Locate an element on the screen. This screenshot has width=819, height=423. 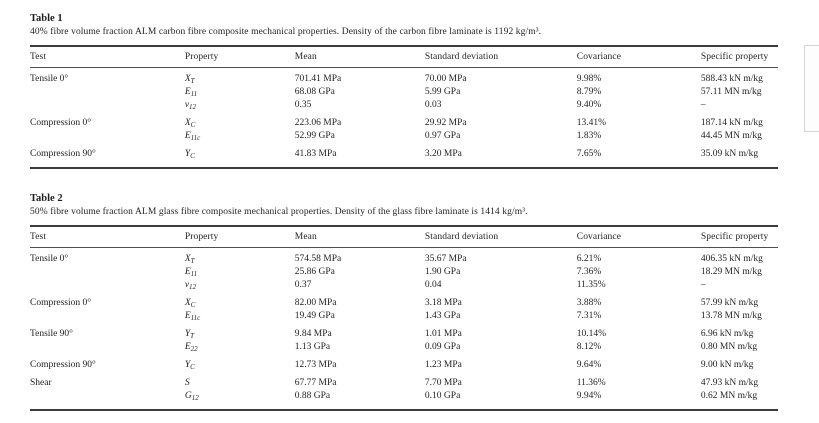
table-row: E22 1.13 GPa 0.09 GPa 8.12% 0.80 MN m/kg is located at coordinates (404, 347).